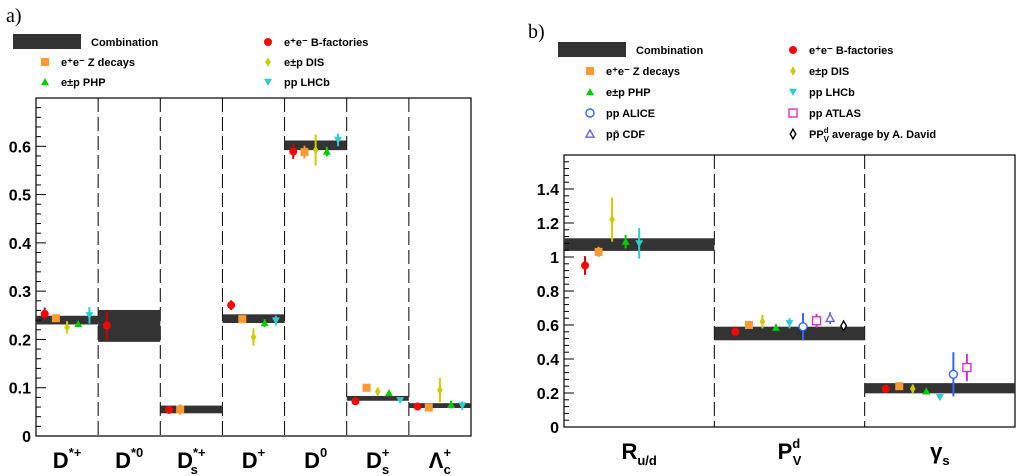 This screenshot has width=1021, height=476. Describe the element at coordinates (830, 318) in the screenshot. I see `series-pp-cdf` at that location.